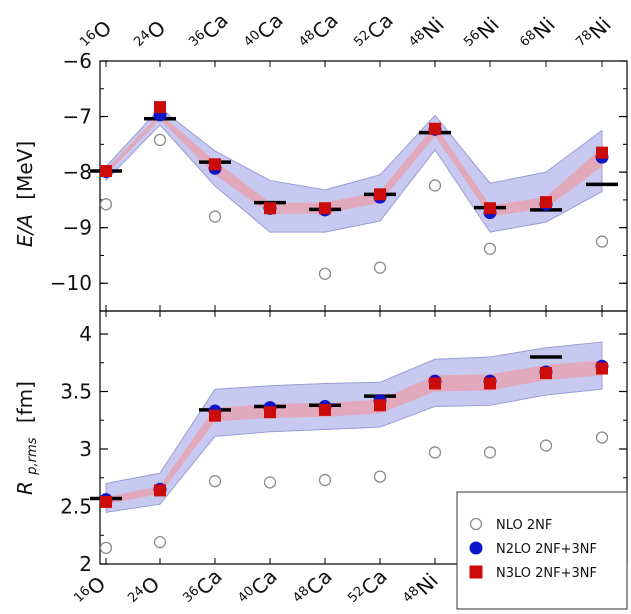  I want to click on top-nucleus-label: 40Ca, so click(264, 31).